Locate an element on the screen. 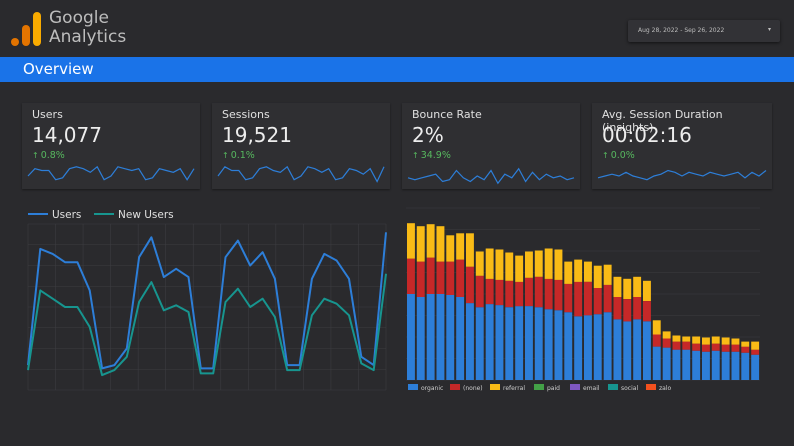 The height and width of the screenshot is (446, 794). legend-item: paid is located at coordinates (547, 388).